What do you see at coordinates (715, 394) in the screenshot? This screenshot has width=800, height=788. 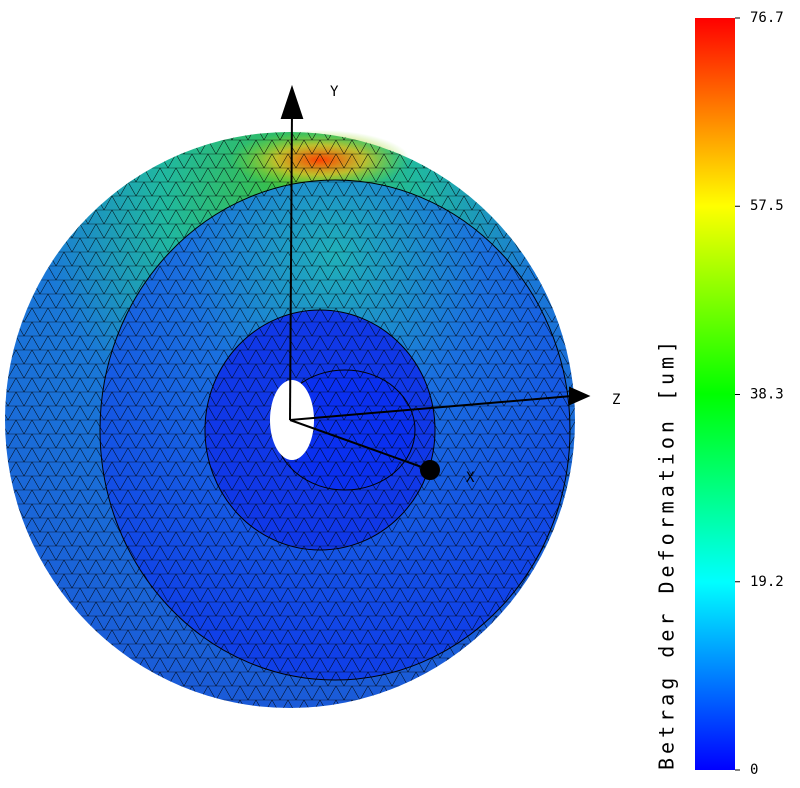 I see `colorbar` at bounding box center [715, 394].